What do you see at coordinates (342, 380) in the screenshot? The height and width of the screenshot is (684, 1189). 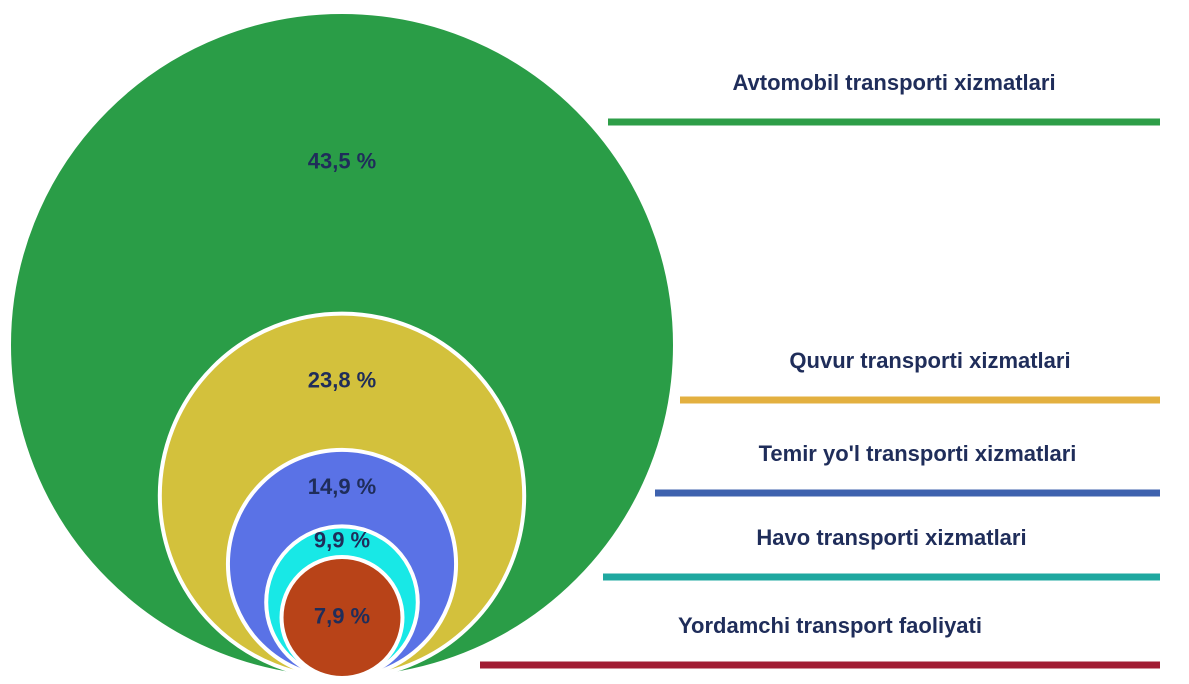 I see `value-label: 23,8 %` at bounding box center [342, 380].